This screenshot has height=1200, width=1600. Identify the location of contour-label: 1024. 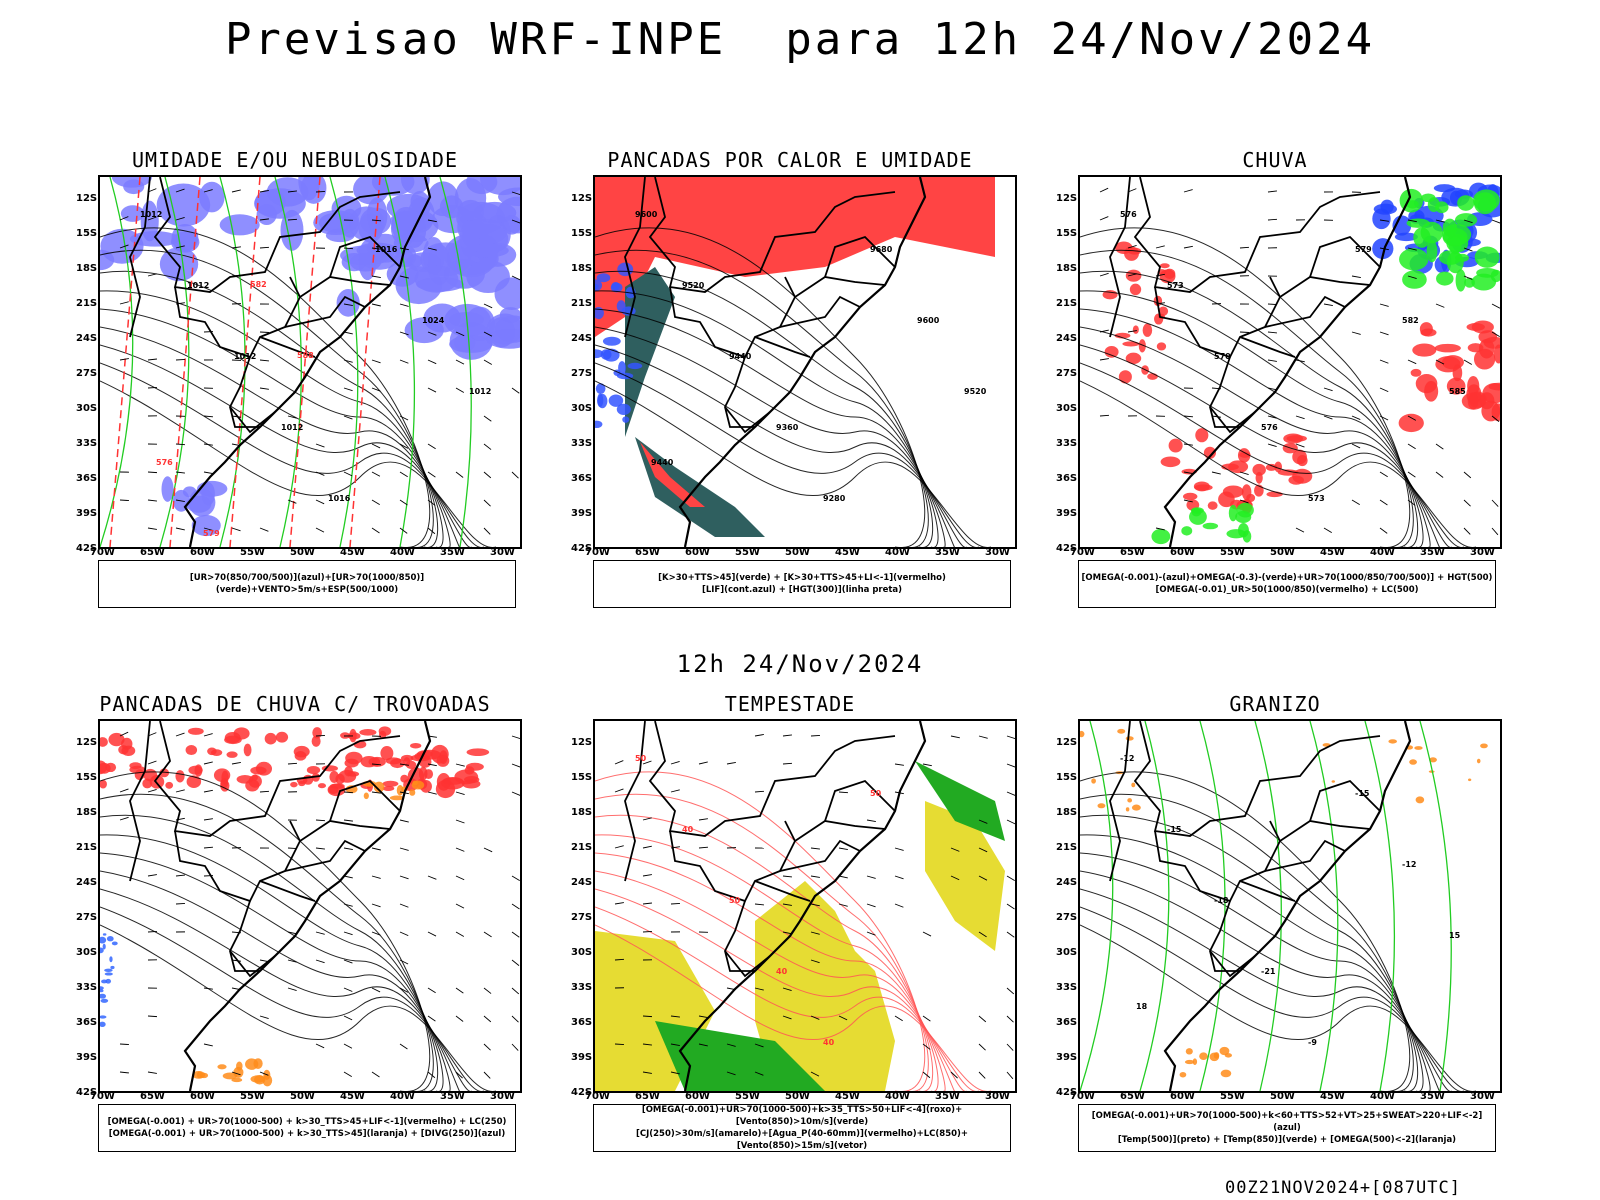
(433, 320).